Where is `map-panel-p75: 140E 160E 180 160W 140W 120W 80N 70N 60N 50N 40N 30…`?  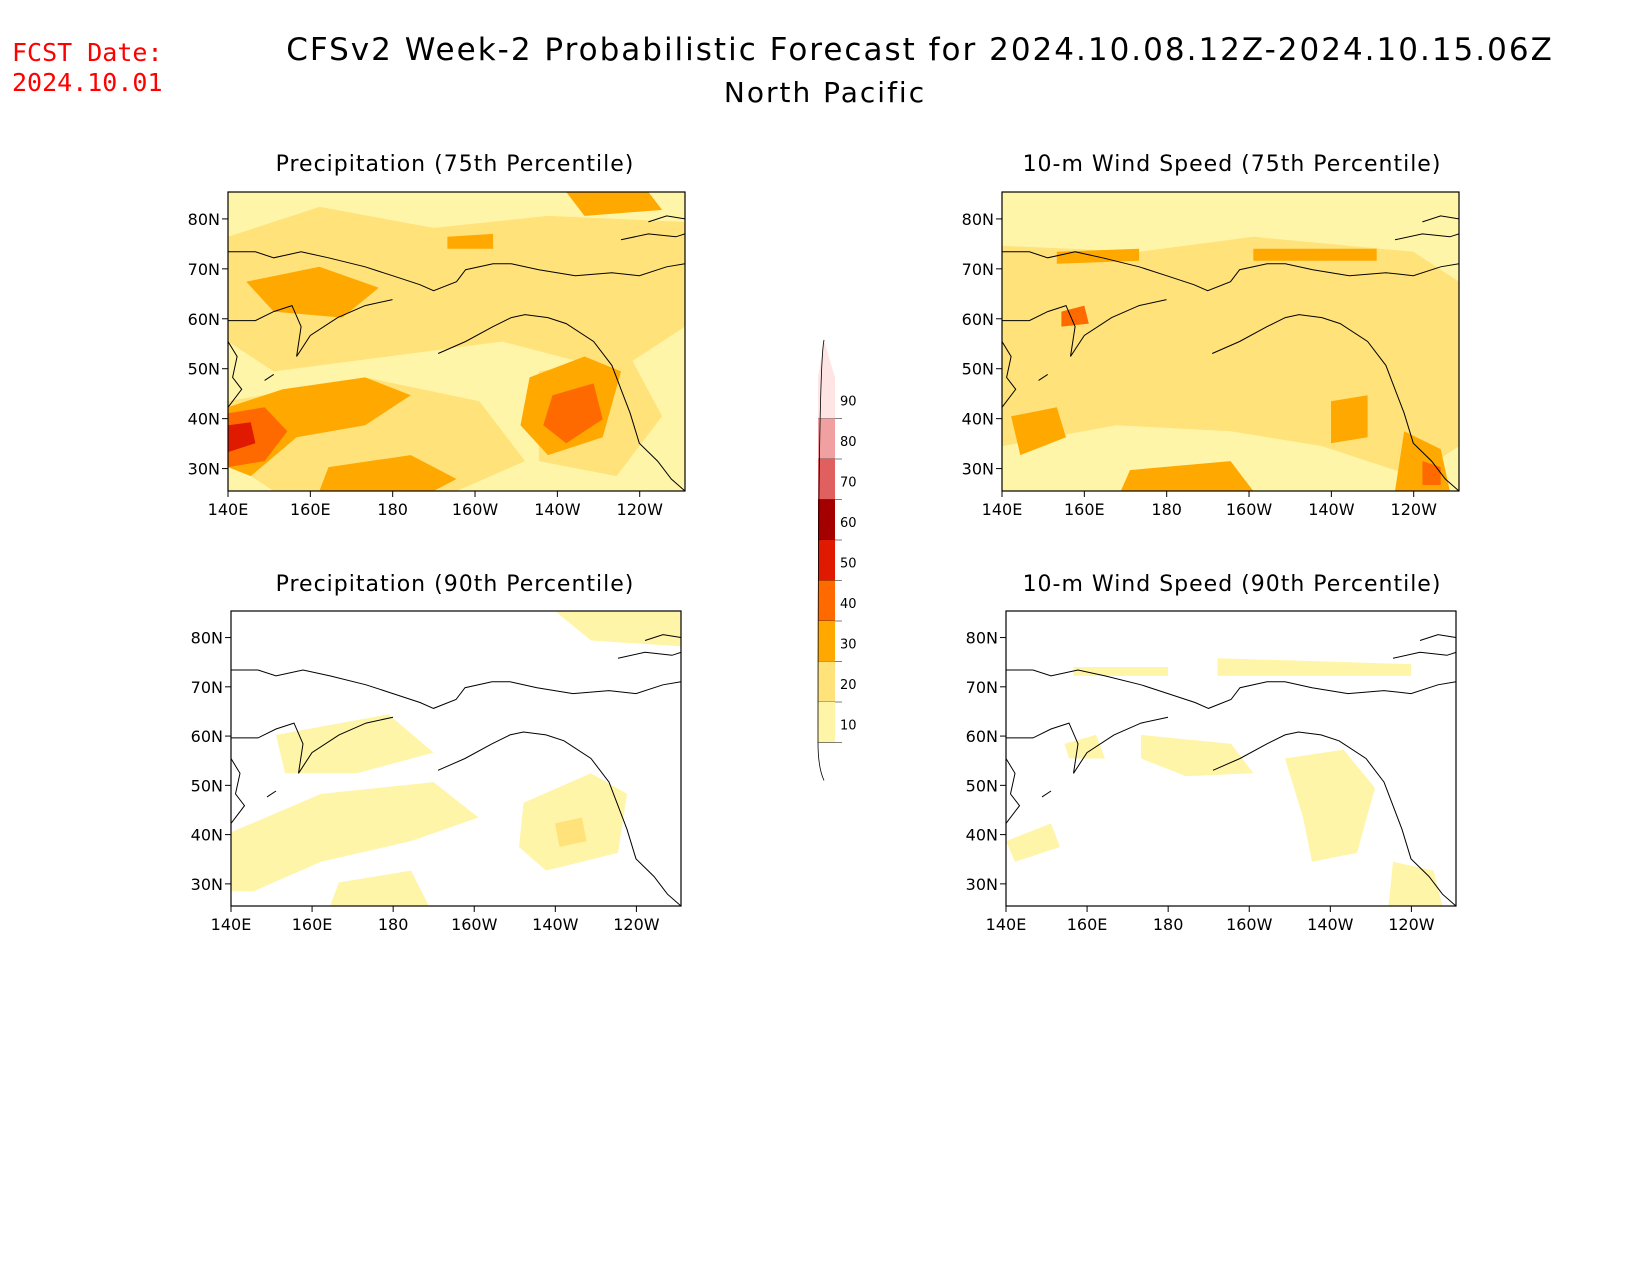
map-panel-p75: 140E 160E 180 160W 140W 120W 80N 70N 60N 50N 40N 30… is located at coordinates (437, 355).